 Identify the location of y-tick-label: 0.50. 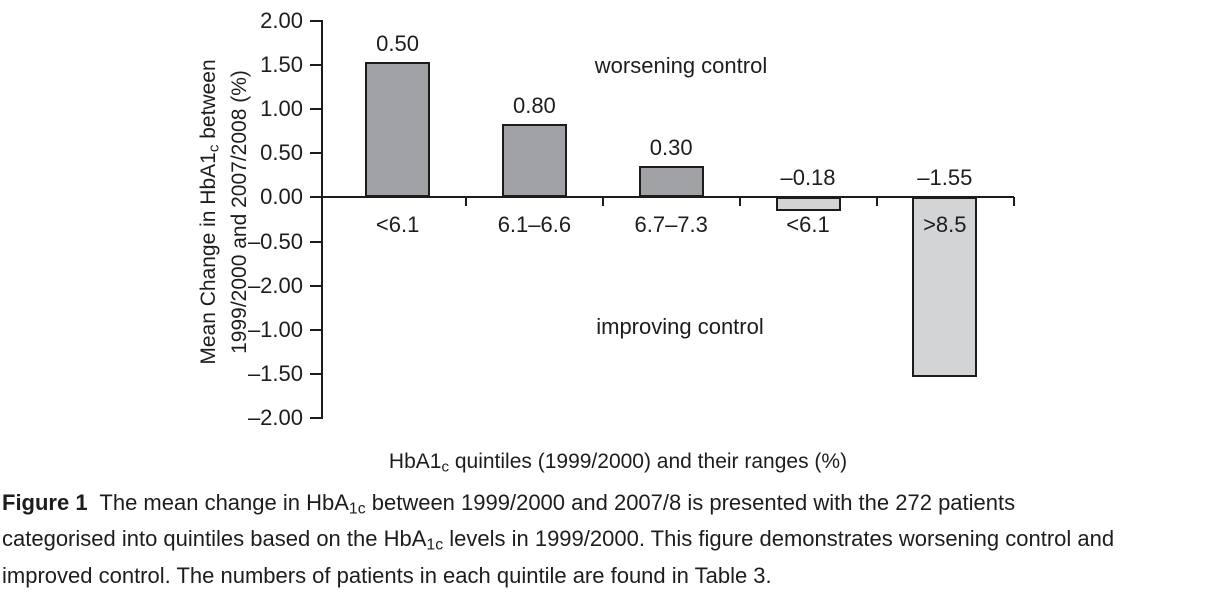
(281, 153).